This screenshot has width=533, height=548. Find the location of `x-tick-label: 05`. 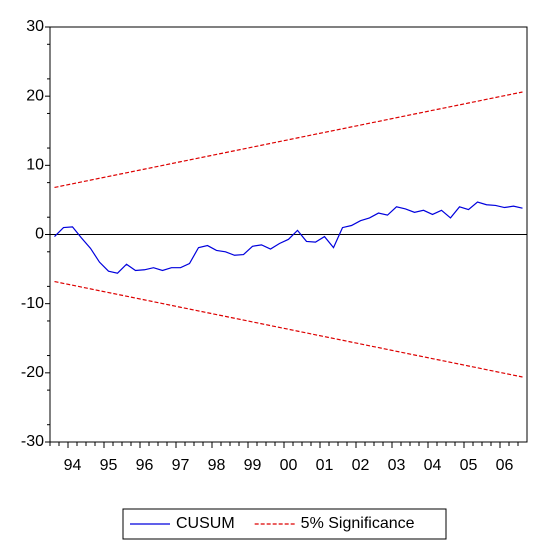

x-tick-label: 05 is located at coordinates (469, 465).